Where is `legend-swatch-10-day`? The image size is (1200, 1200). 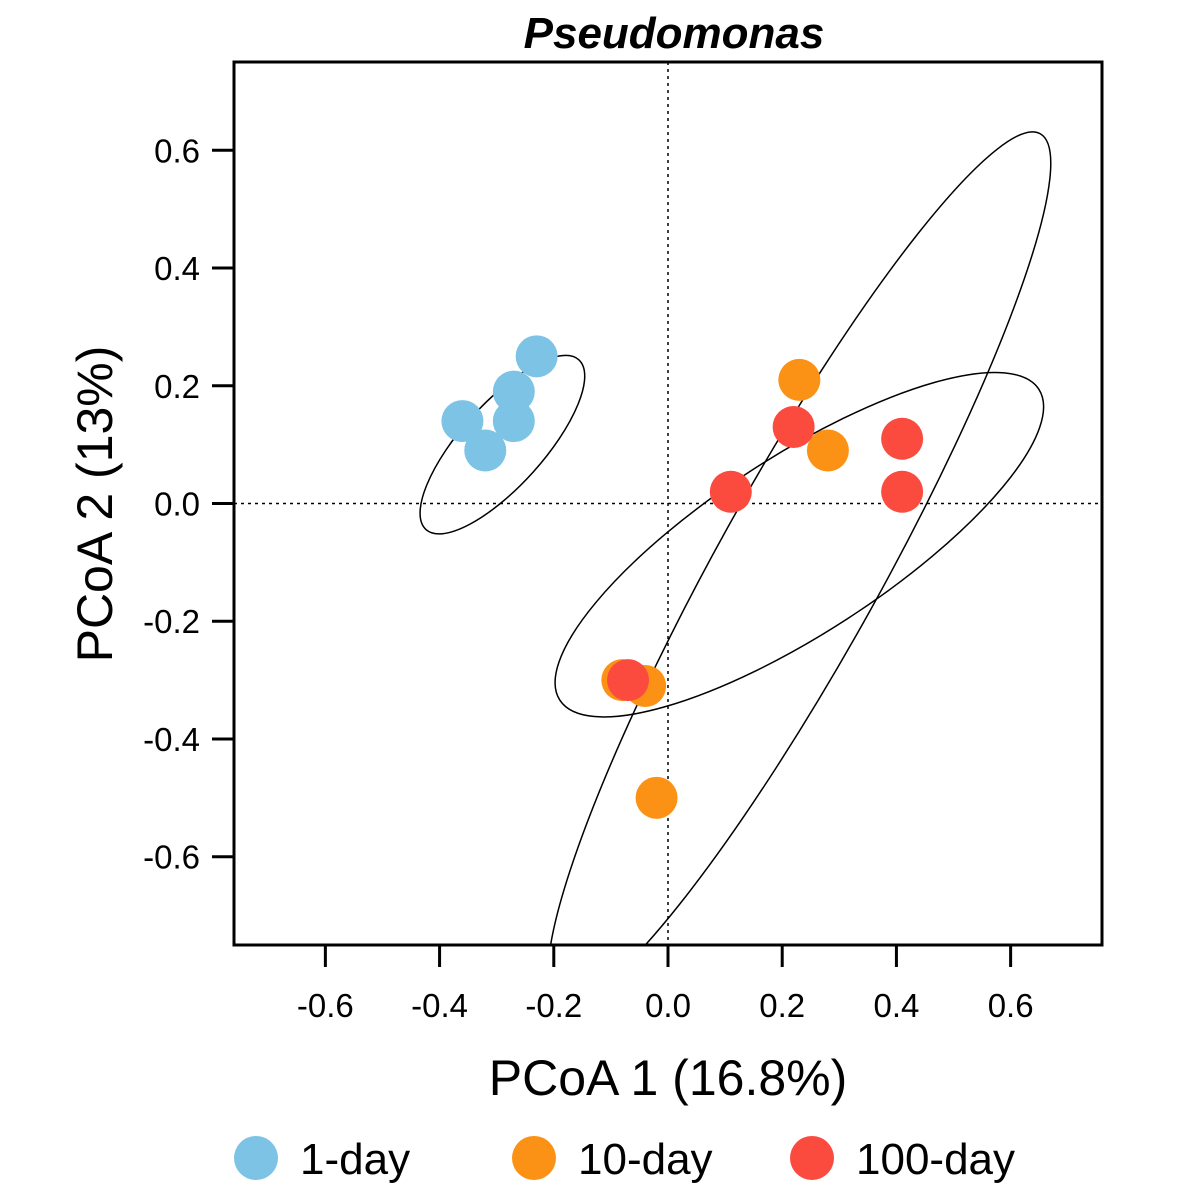 legend-swatch-10-day is located at coordinates (534, 1158).